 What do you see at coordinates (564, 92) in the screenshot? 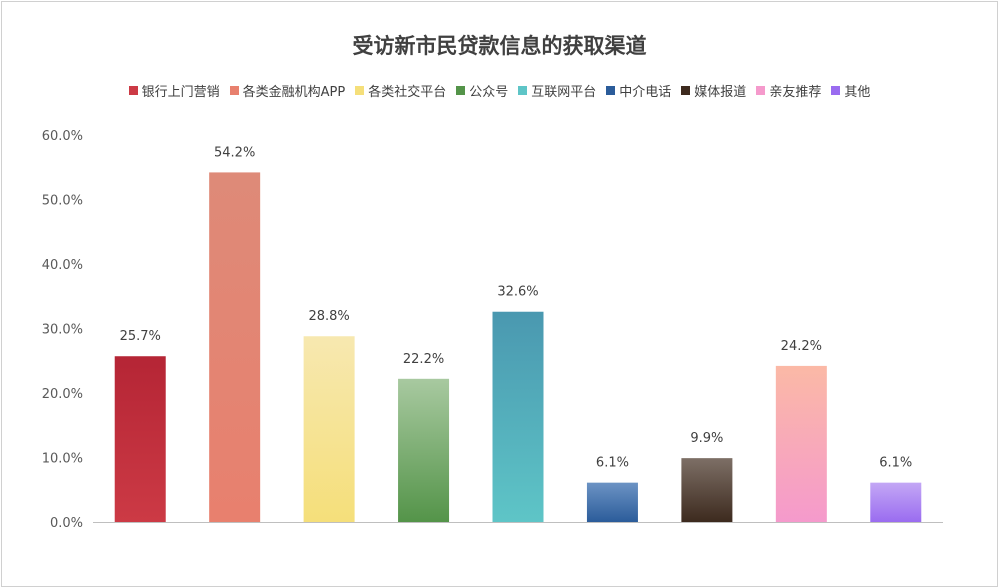
I see `legend-label: 互联网平台` at bounding box center [564, 92].